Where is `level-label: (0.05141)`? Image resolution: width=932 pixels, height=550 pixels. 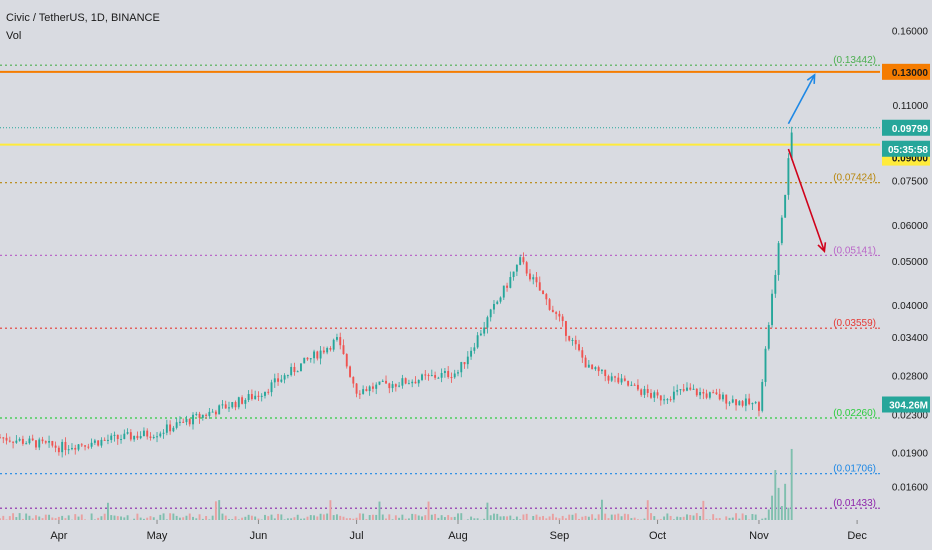
level-label: (0.05141) is located at coordinates (854, 250).